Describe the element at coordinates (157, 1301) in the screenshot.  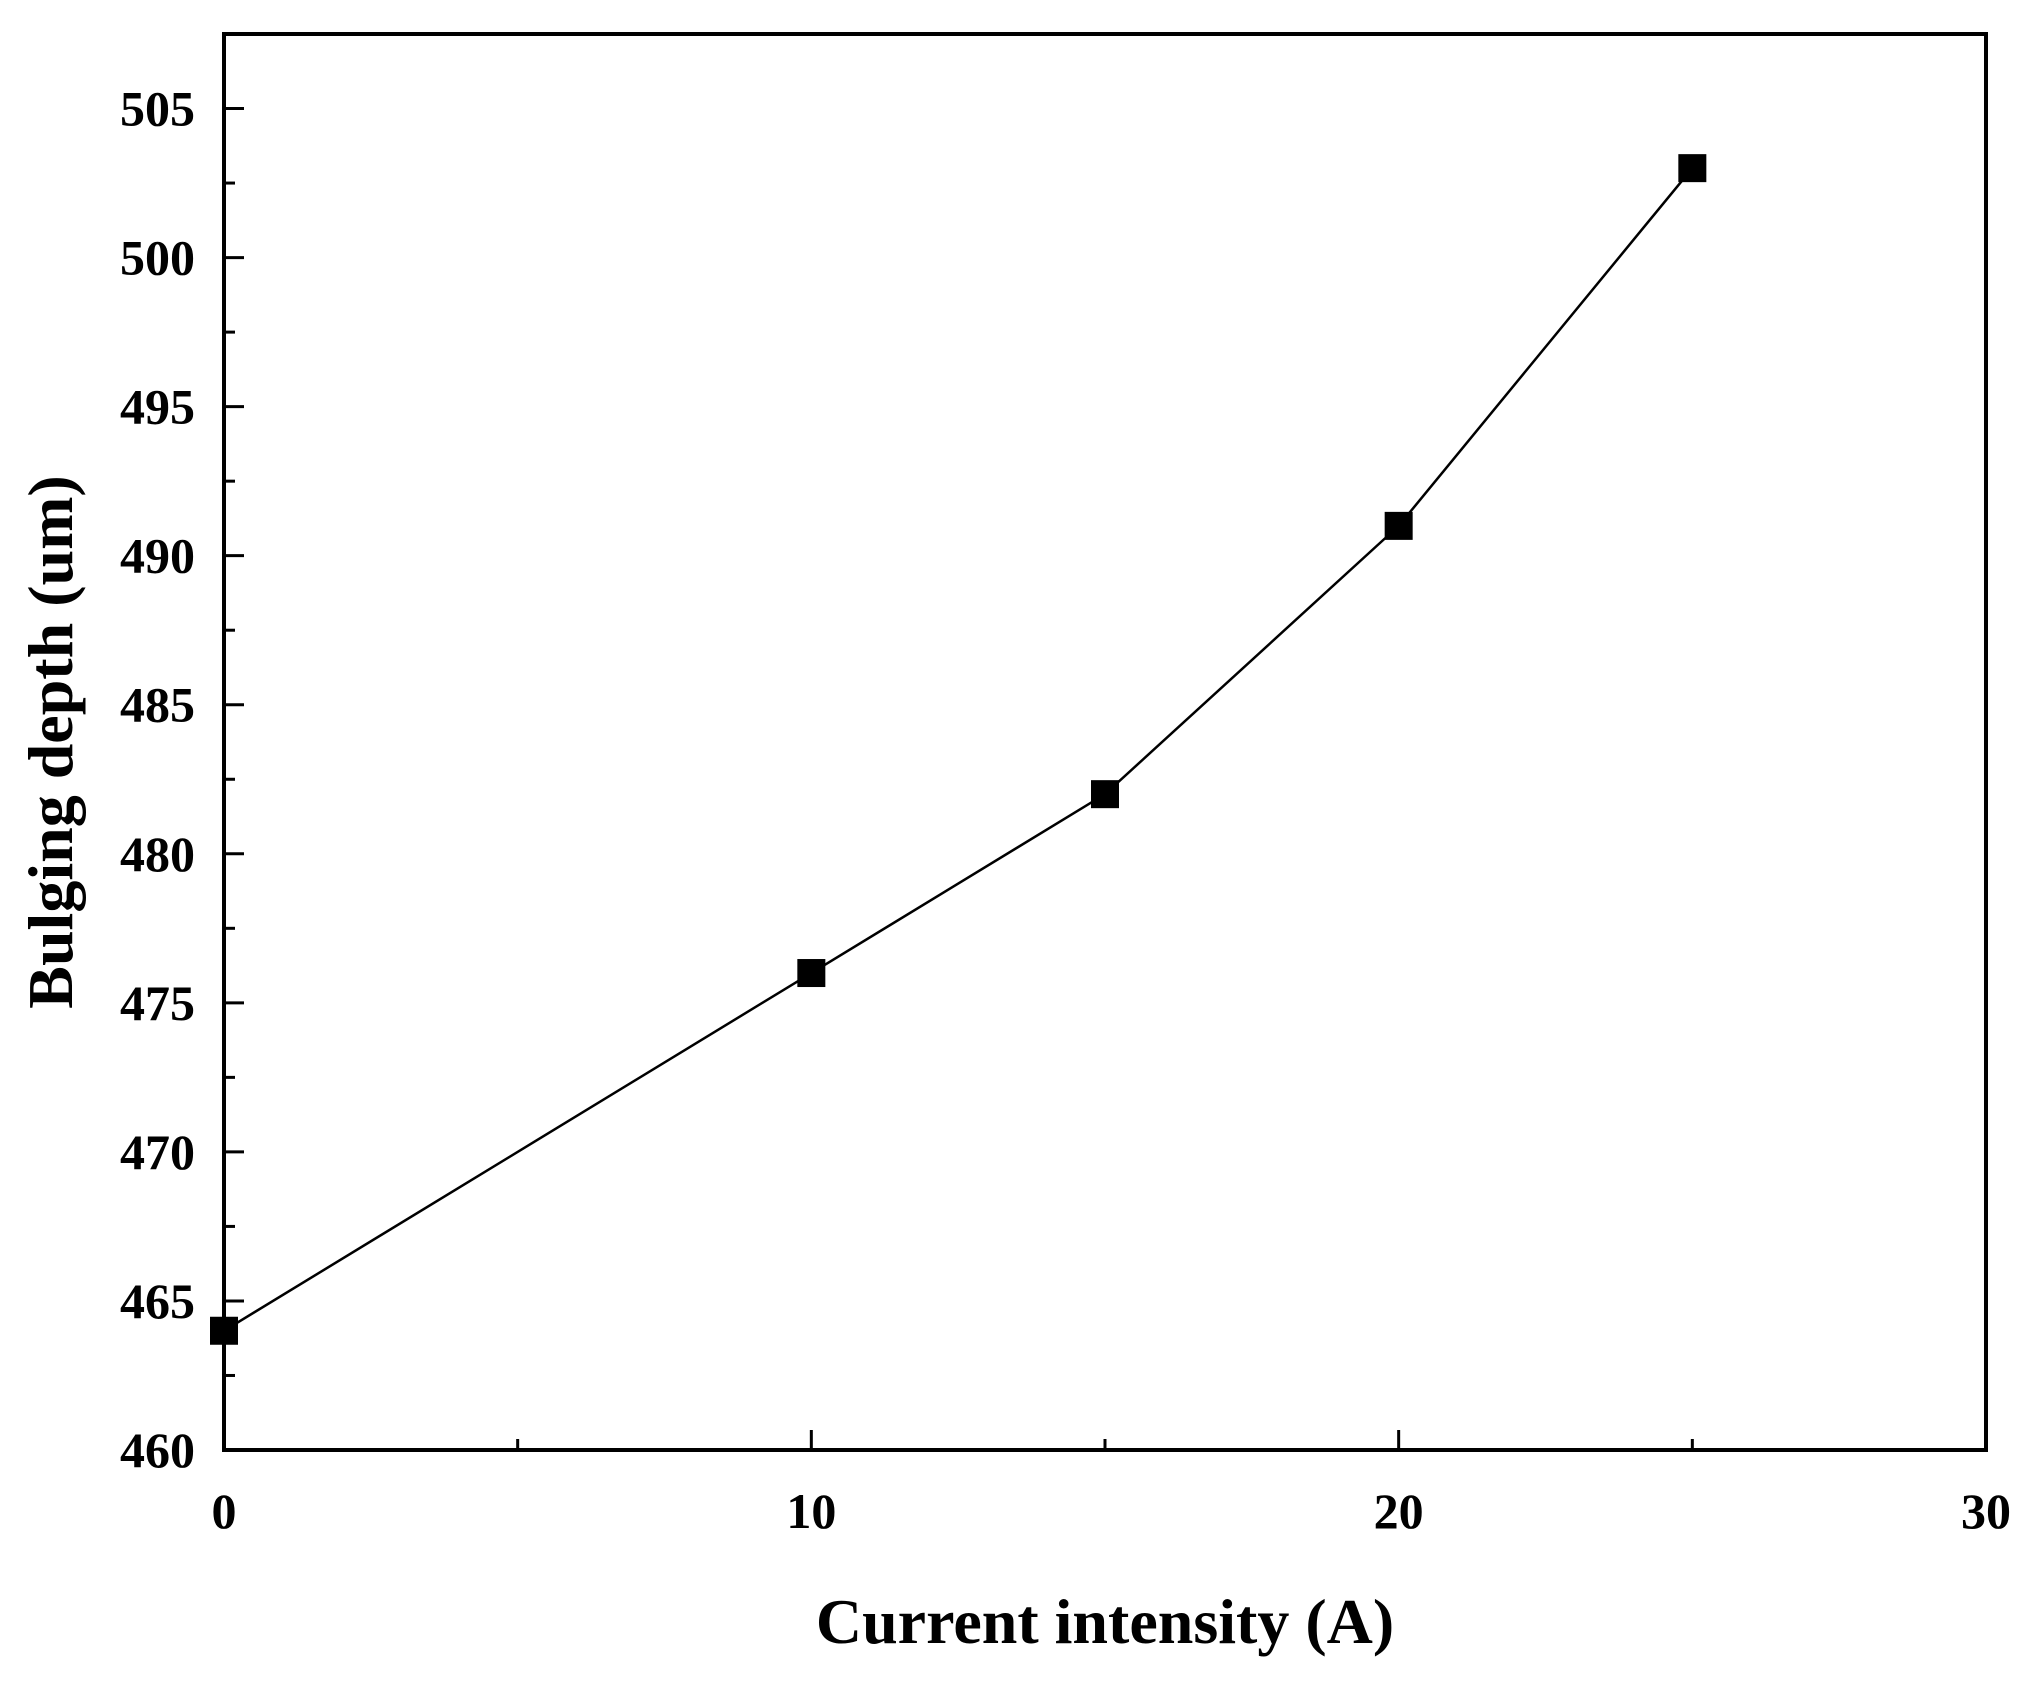
I see `y-tick-label: 465` at that location.